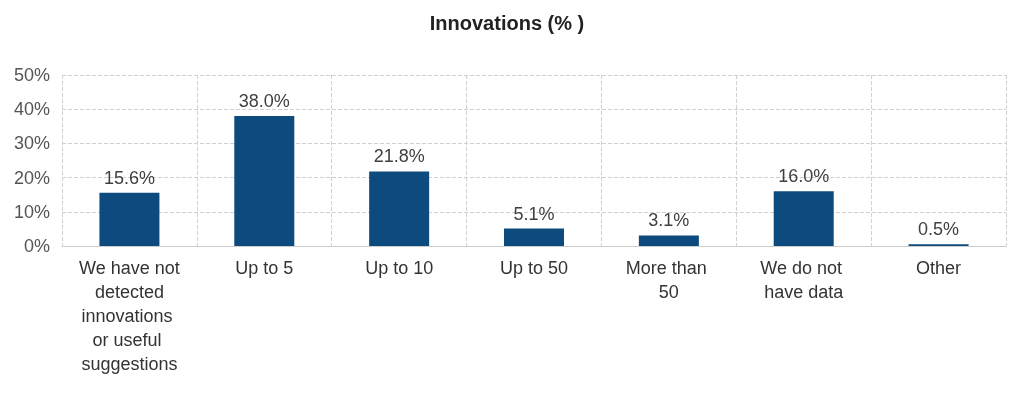  I want to click on data-label: 3.1%, so click(669, 220).